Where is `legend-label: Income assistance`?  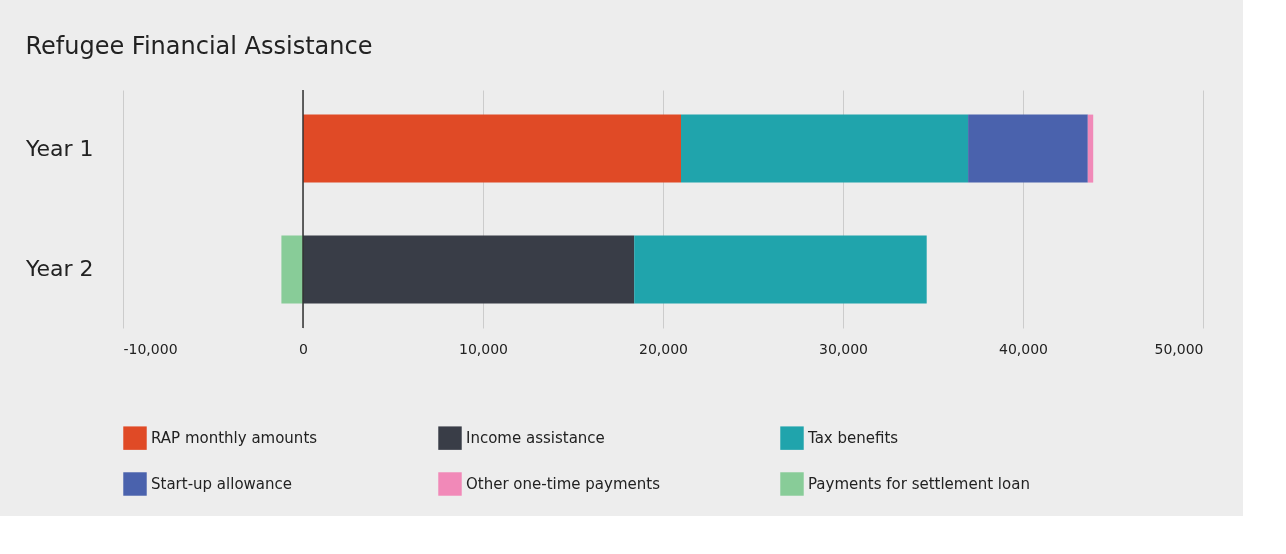
legend-label: Income assistance is located at coordinates (535, 438).